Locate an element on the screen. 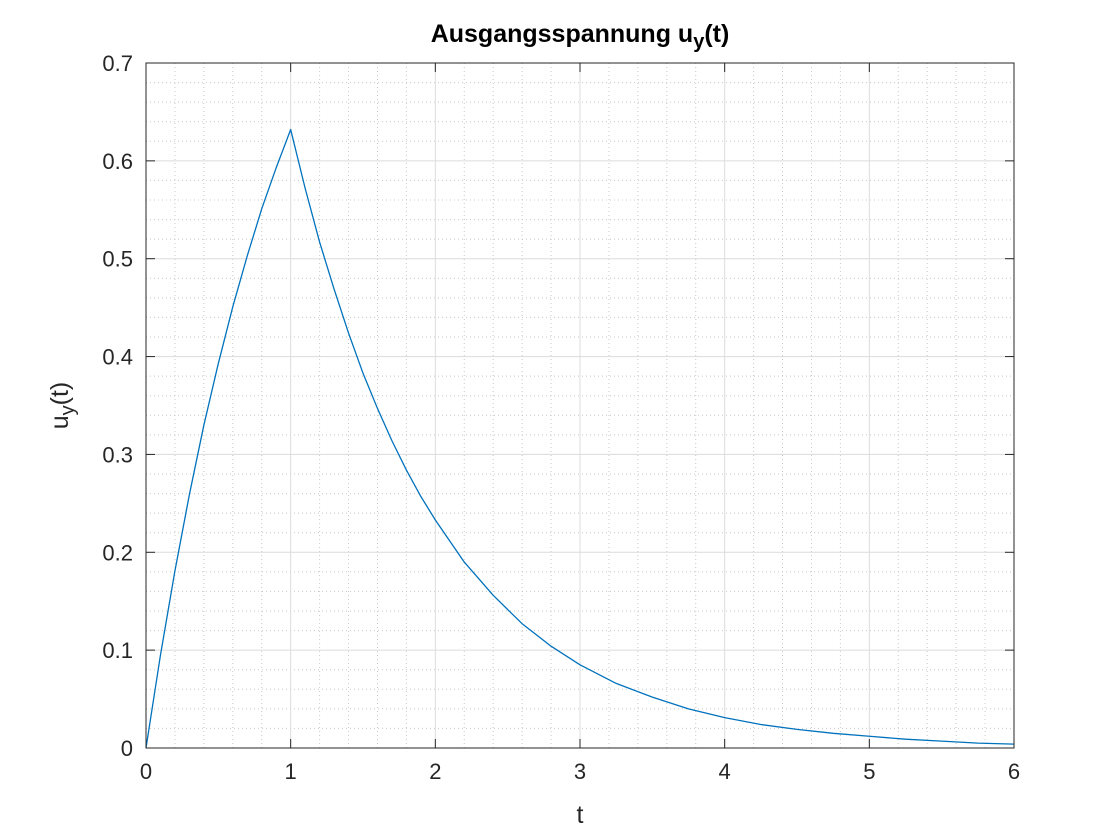 The height and width of the screenshot is (840, 1120). y-axis-label-main: u is located at coordinates (60, 422).